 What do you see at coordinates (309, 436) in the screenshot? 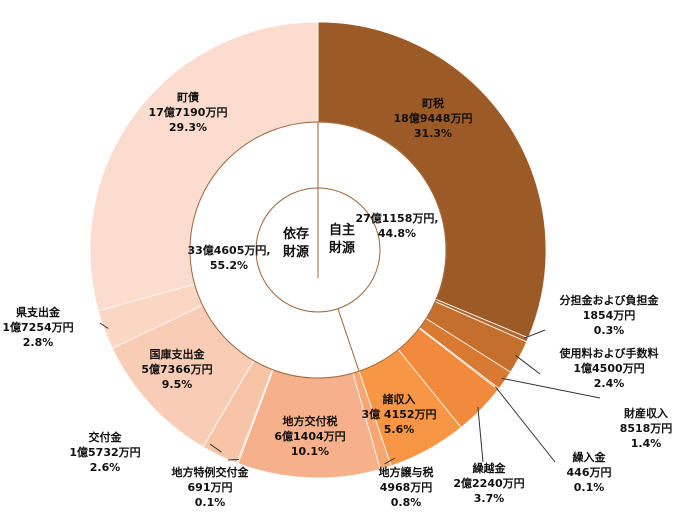
I see `outer-label-8-line-1: 6億1404万円` at bounding box center [309, 436].